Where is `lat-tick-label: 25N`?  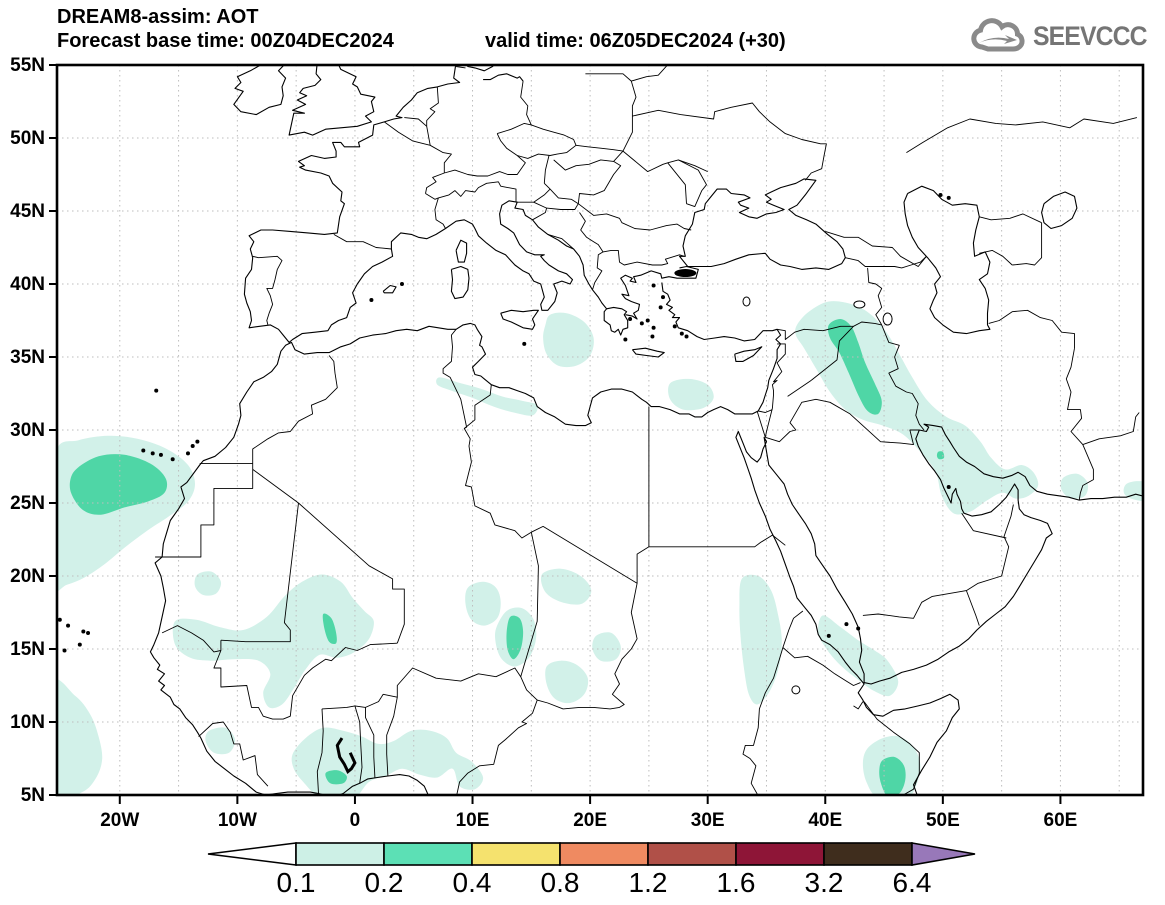 lat-tick-label: 25N is located at coordinates (27, 503).